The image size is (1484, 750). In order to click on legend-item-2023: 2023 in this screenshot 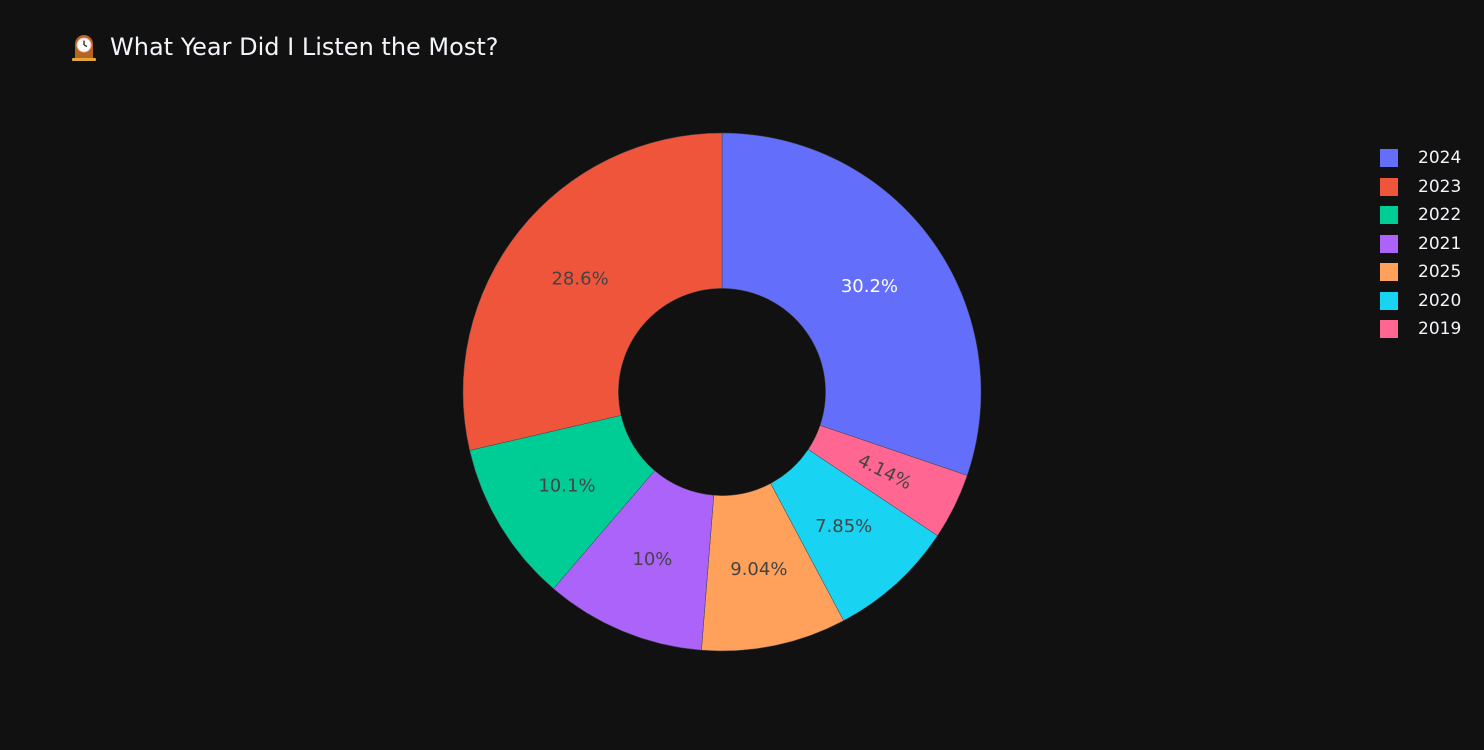, I will do `click(1420, 187)`.